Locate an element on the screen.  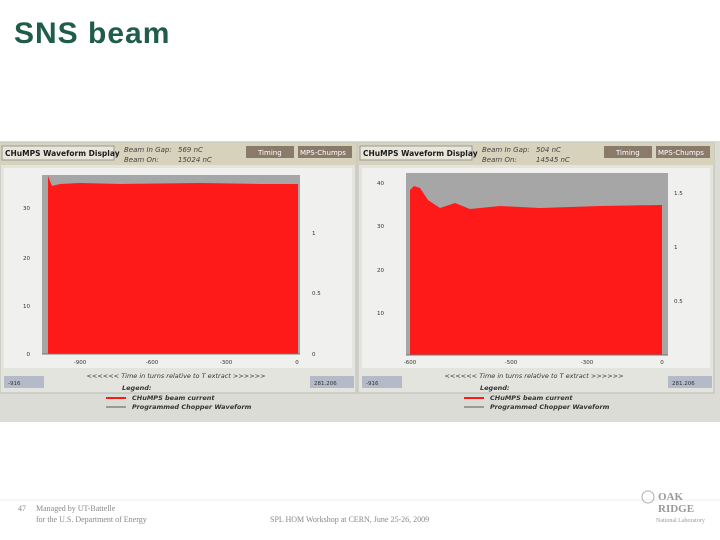
y2-tick-label: 0 is located at coordinates (314, 355).